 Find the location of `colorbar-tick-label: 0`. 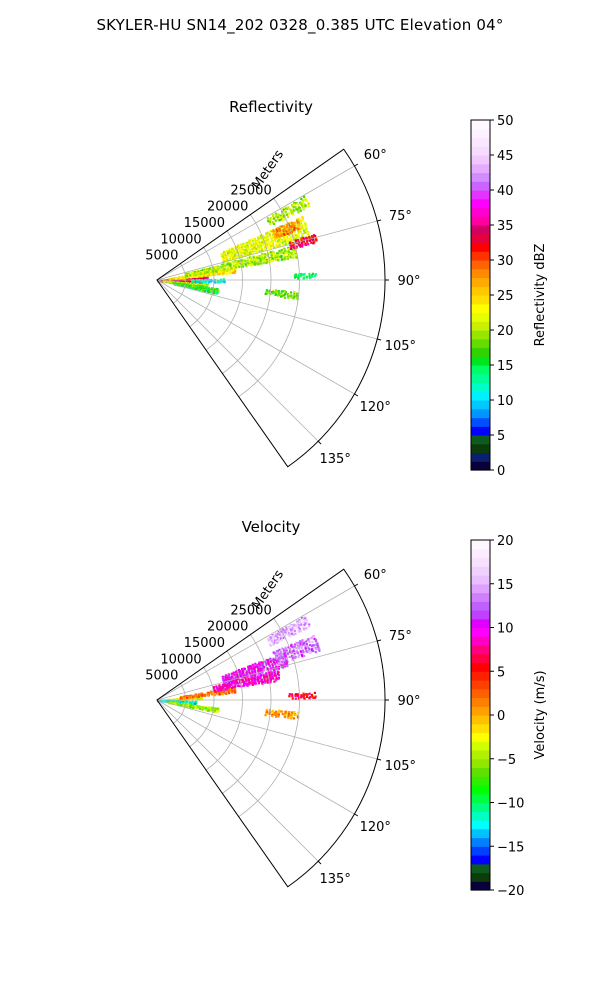

colorbar-tick-label: 0 is located at coordinates (501, 471).